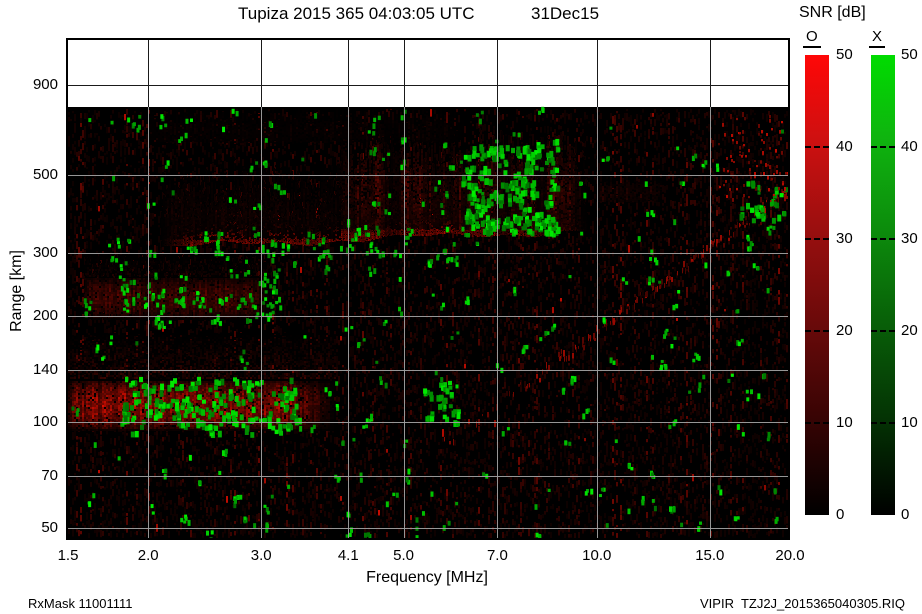 The width and height of the screenshot is (922, 614). I want to click on x-tick-label: 20.0, so click(790, 555).